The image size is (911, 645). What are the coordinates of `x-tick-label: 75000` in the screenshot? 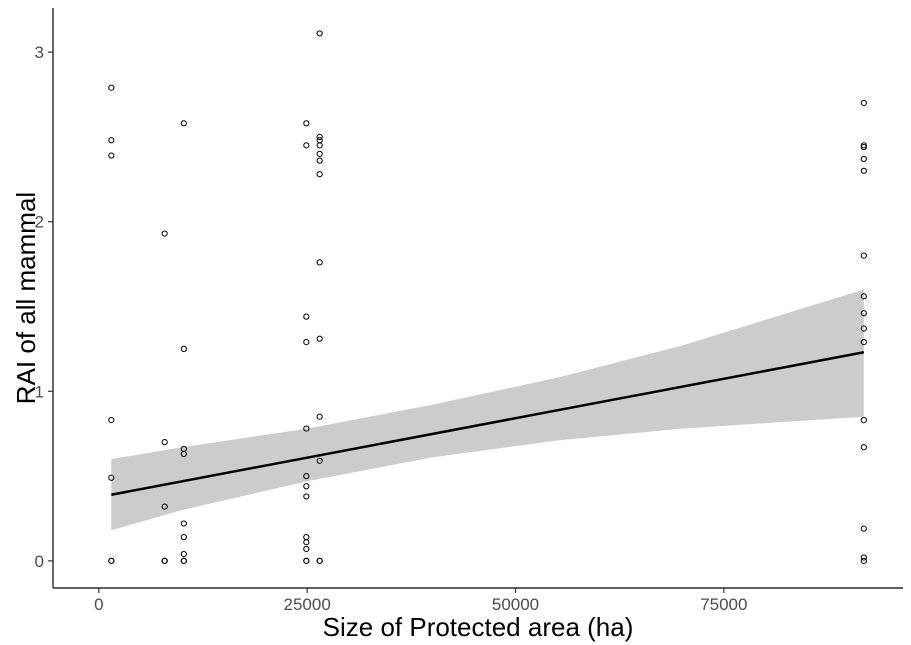 It's located at (723, 604).